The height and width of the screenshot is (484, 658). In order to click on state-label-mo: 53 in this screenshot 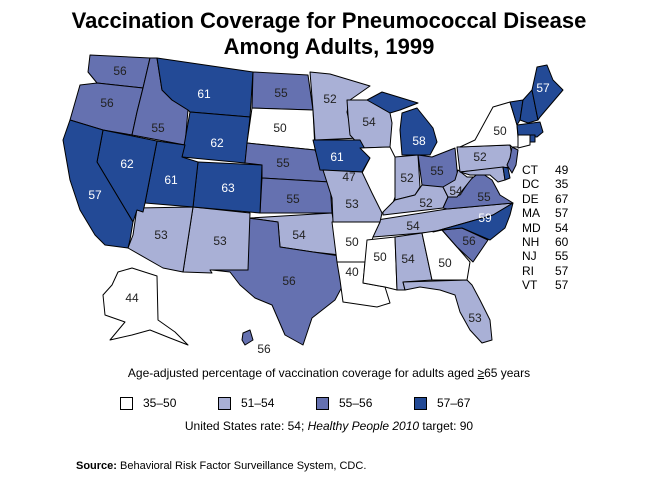, I will do `click(352, 204)`.